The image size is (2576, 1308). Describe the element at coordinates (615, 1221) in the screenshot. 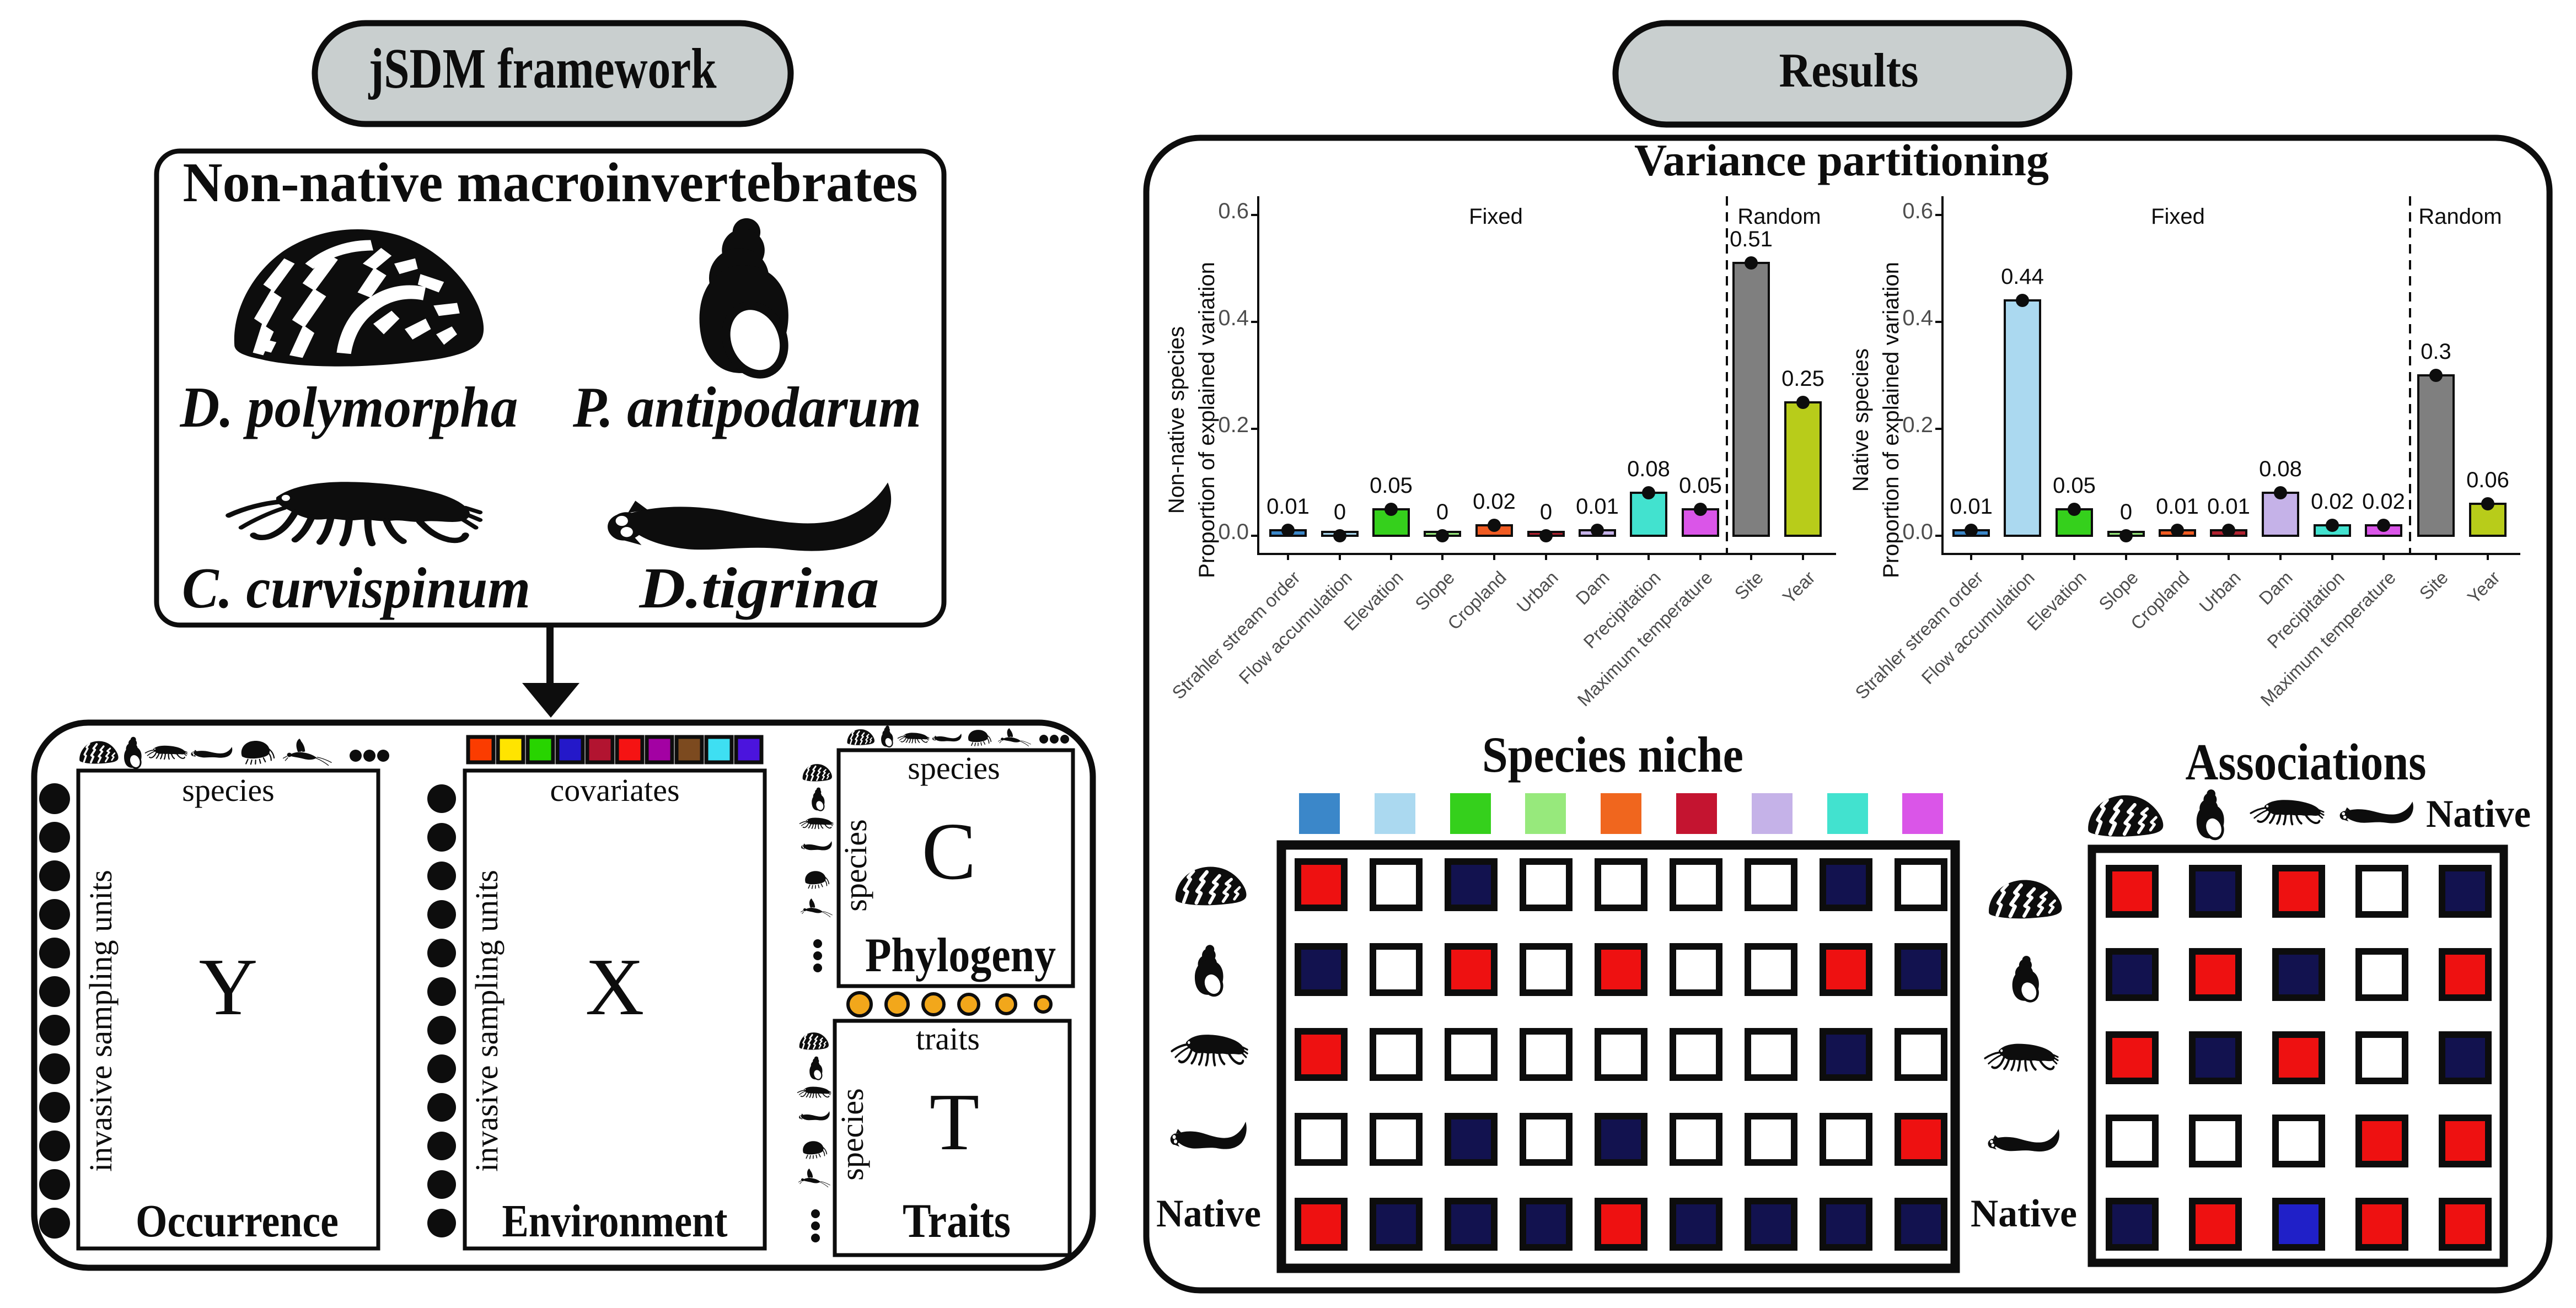

I see `svg-text: Environment` at that location.